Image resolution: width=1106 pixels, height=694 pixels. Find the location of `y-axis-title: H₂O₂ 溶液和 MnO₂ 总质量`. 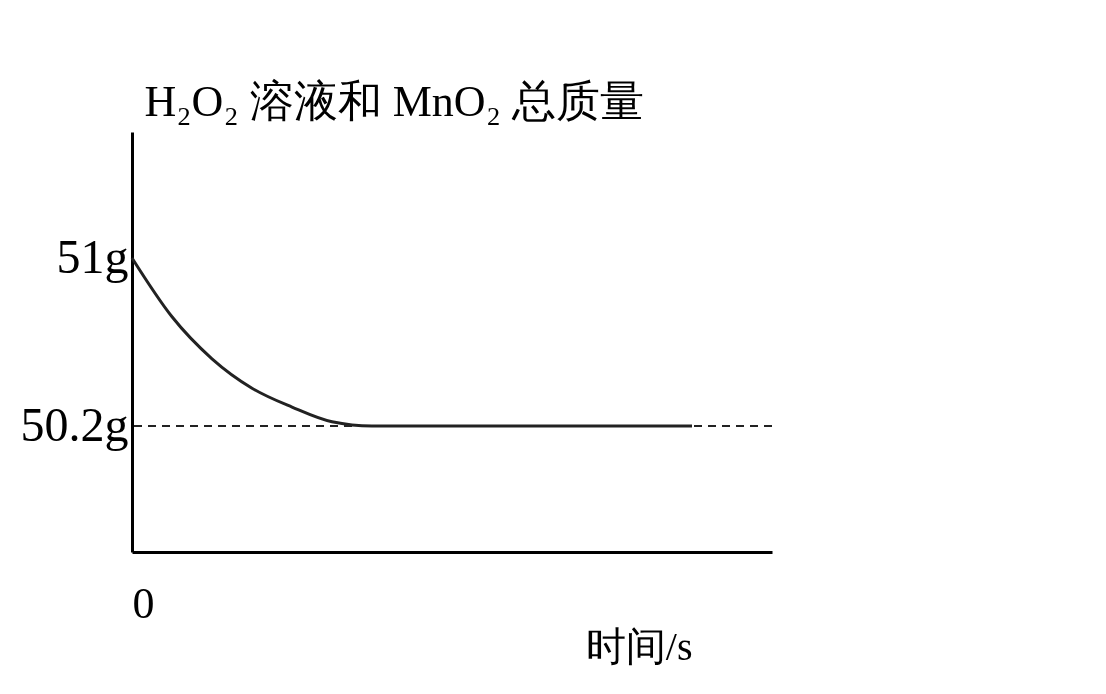

y-axis-title: H₂O₂ 溶液和 MnO₂ 总质量 is located at coordinates (394, 101).